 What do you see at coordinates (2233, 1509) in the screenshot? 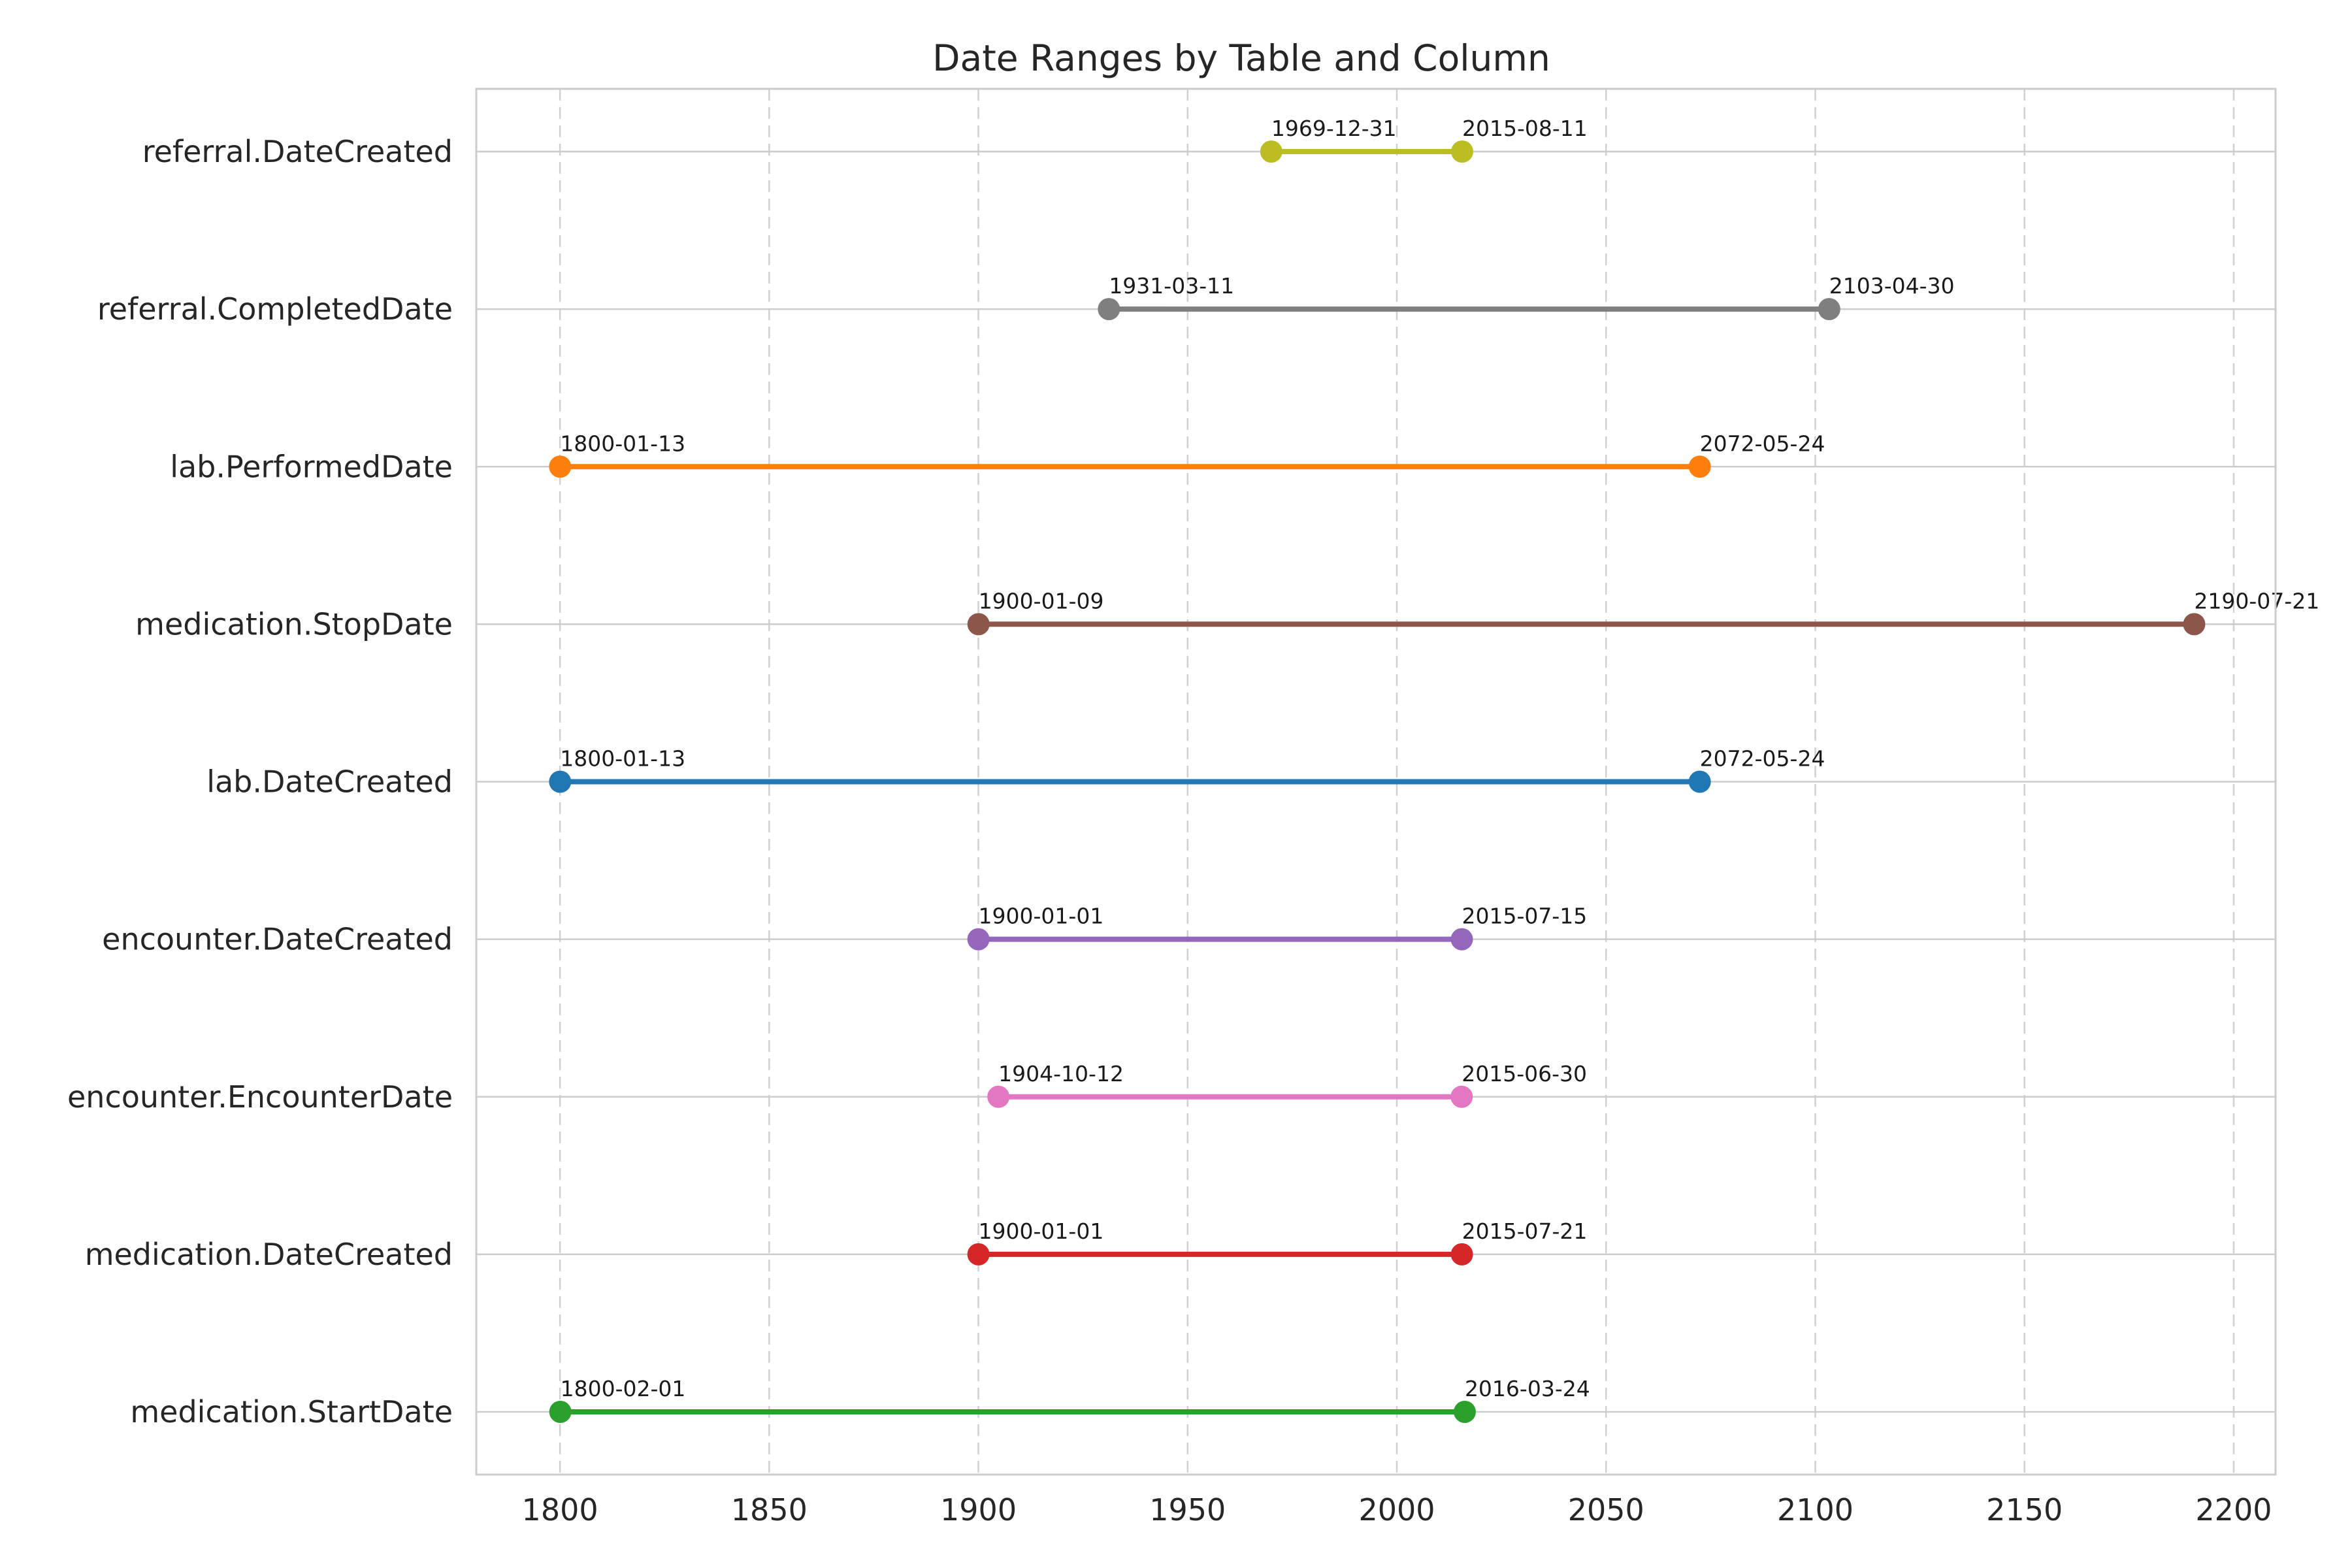
I see `x-tick-label: 2200` at bounding box center [2233, 1509].